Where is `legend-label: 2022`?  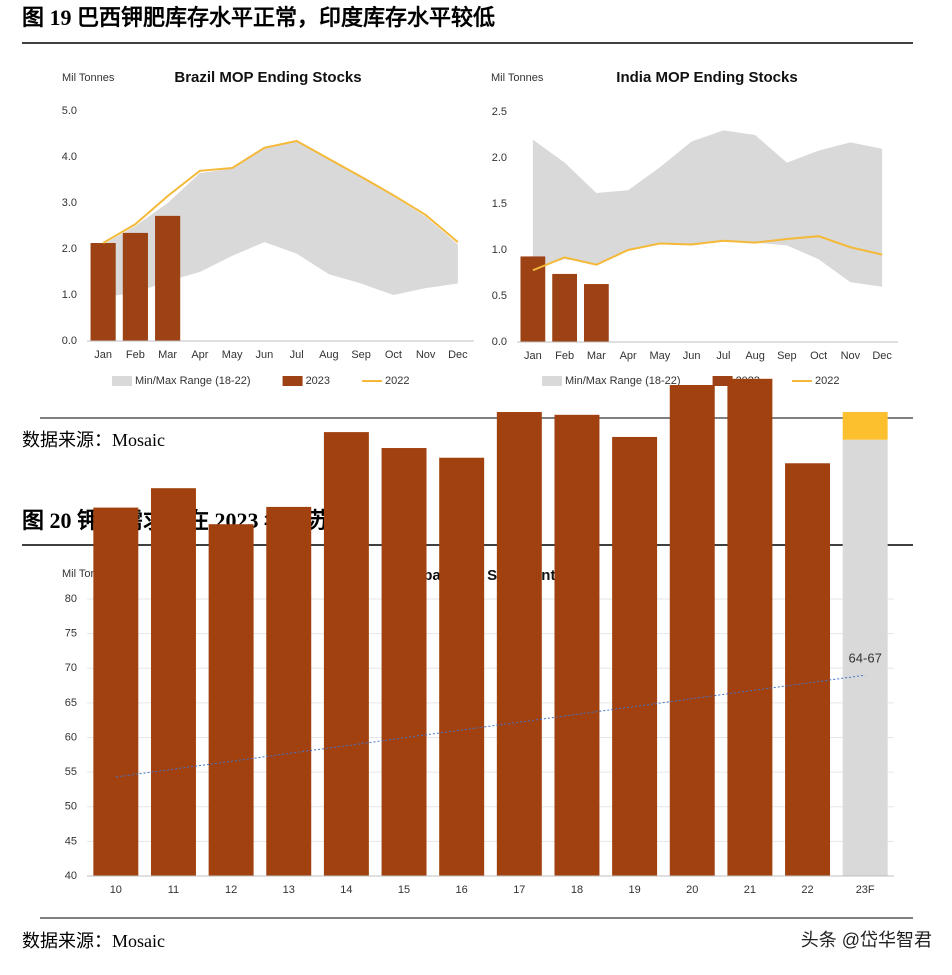
legend-label: 2022 is located at coordinates (827, 381).